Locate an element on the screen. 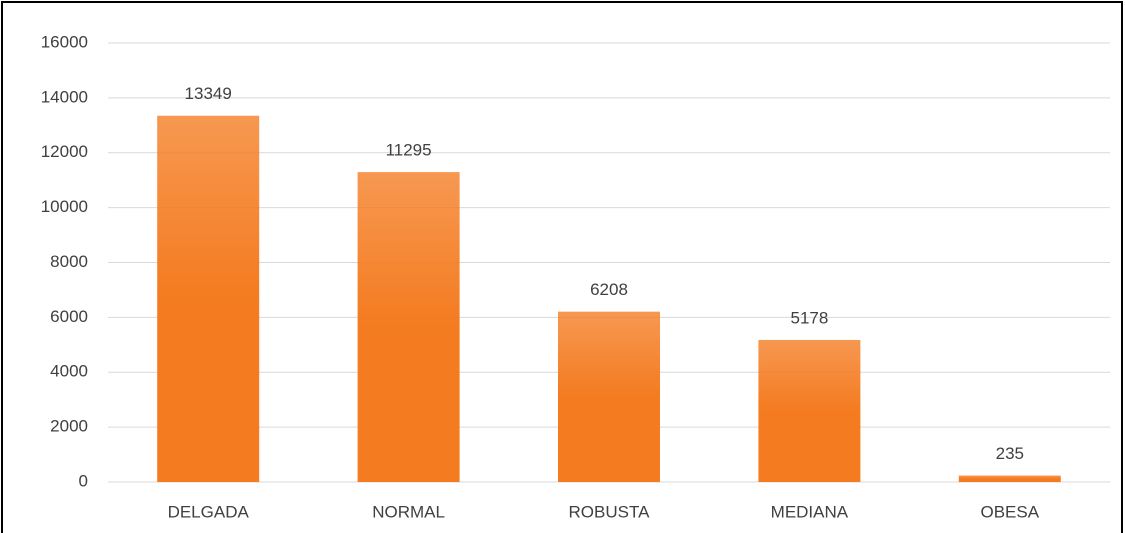  data-label: 235 is located at coordinates (1010, 453).